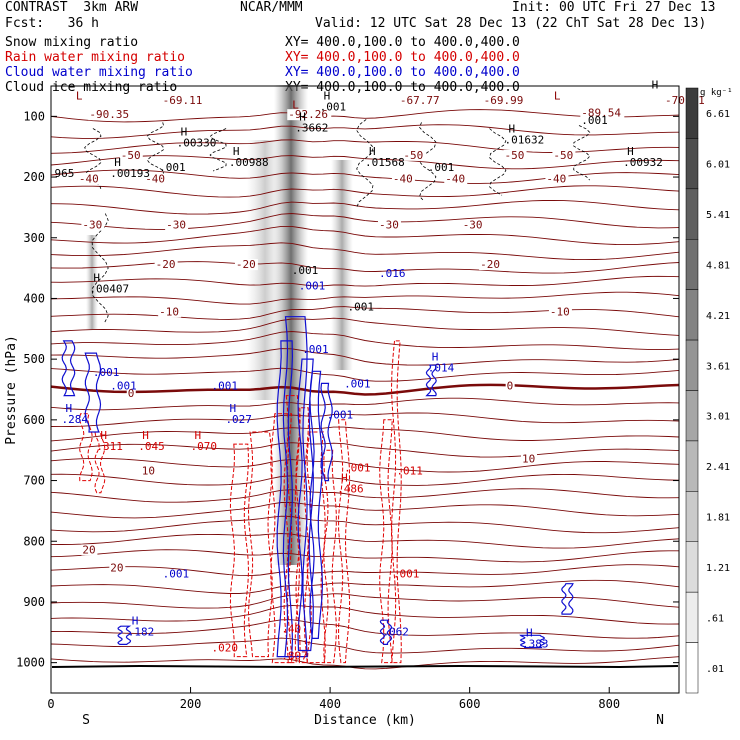 This screenshot has width=740, height=740. Describe the element at coordinates (601, 112) in the screenshot. I see `isotherm-label: -89.54` at that location.